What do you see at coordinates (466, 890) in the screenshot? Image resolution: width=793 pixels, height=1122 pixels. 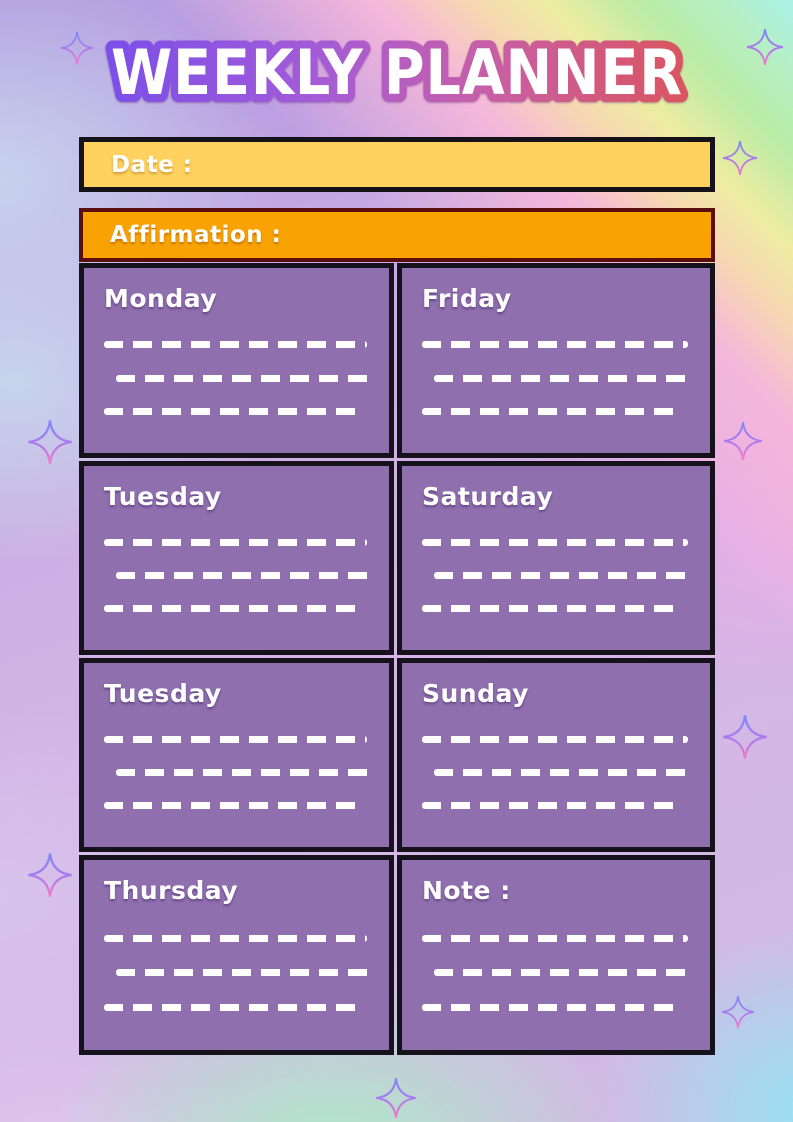 I see `note-label: Note :` at bounding box center [466, 890].